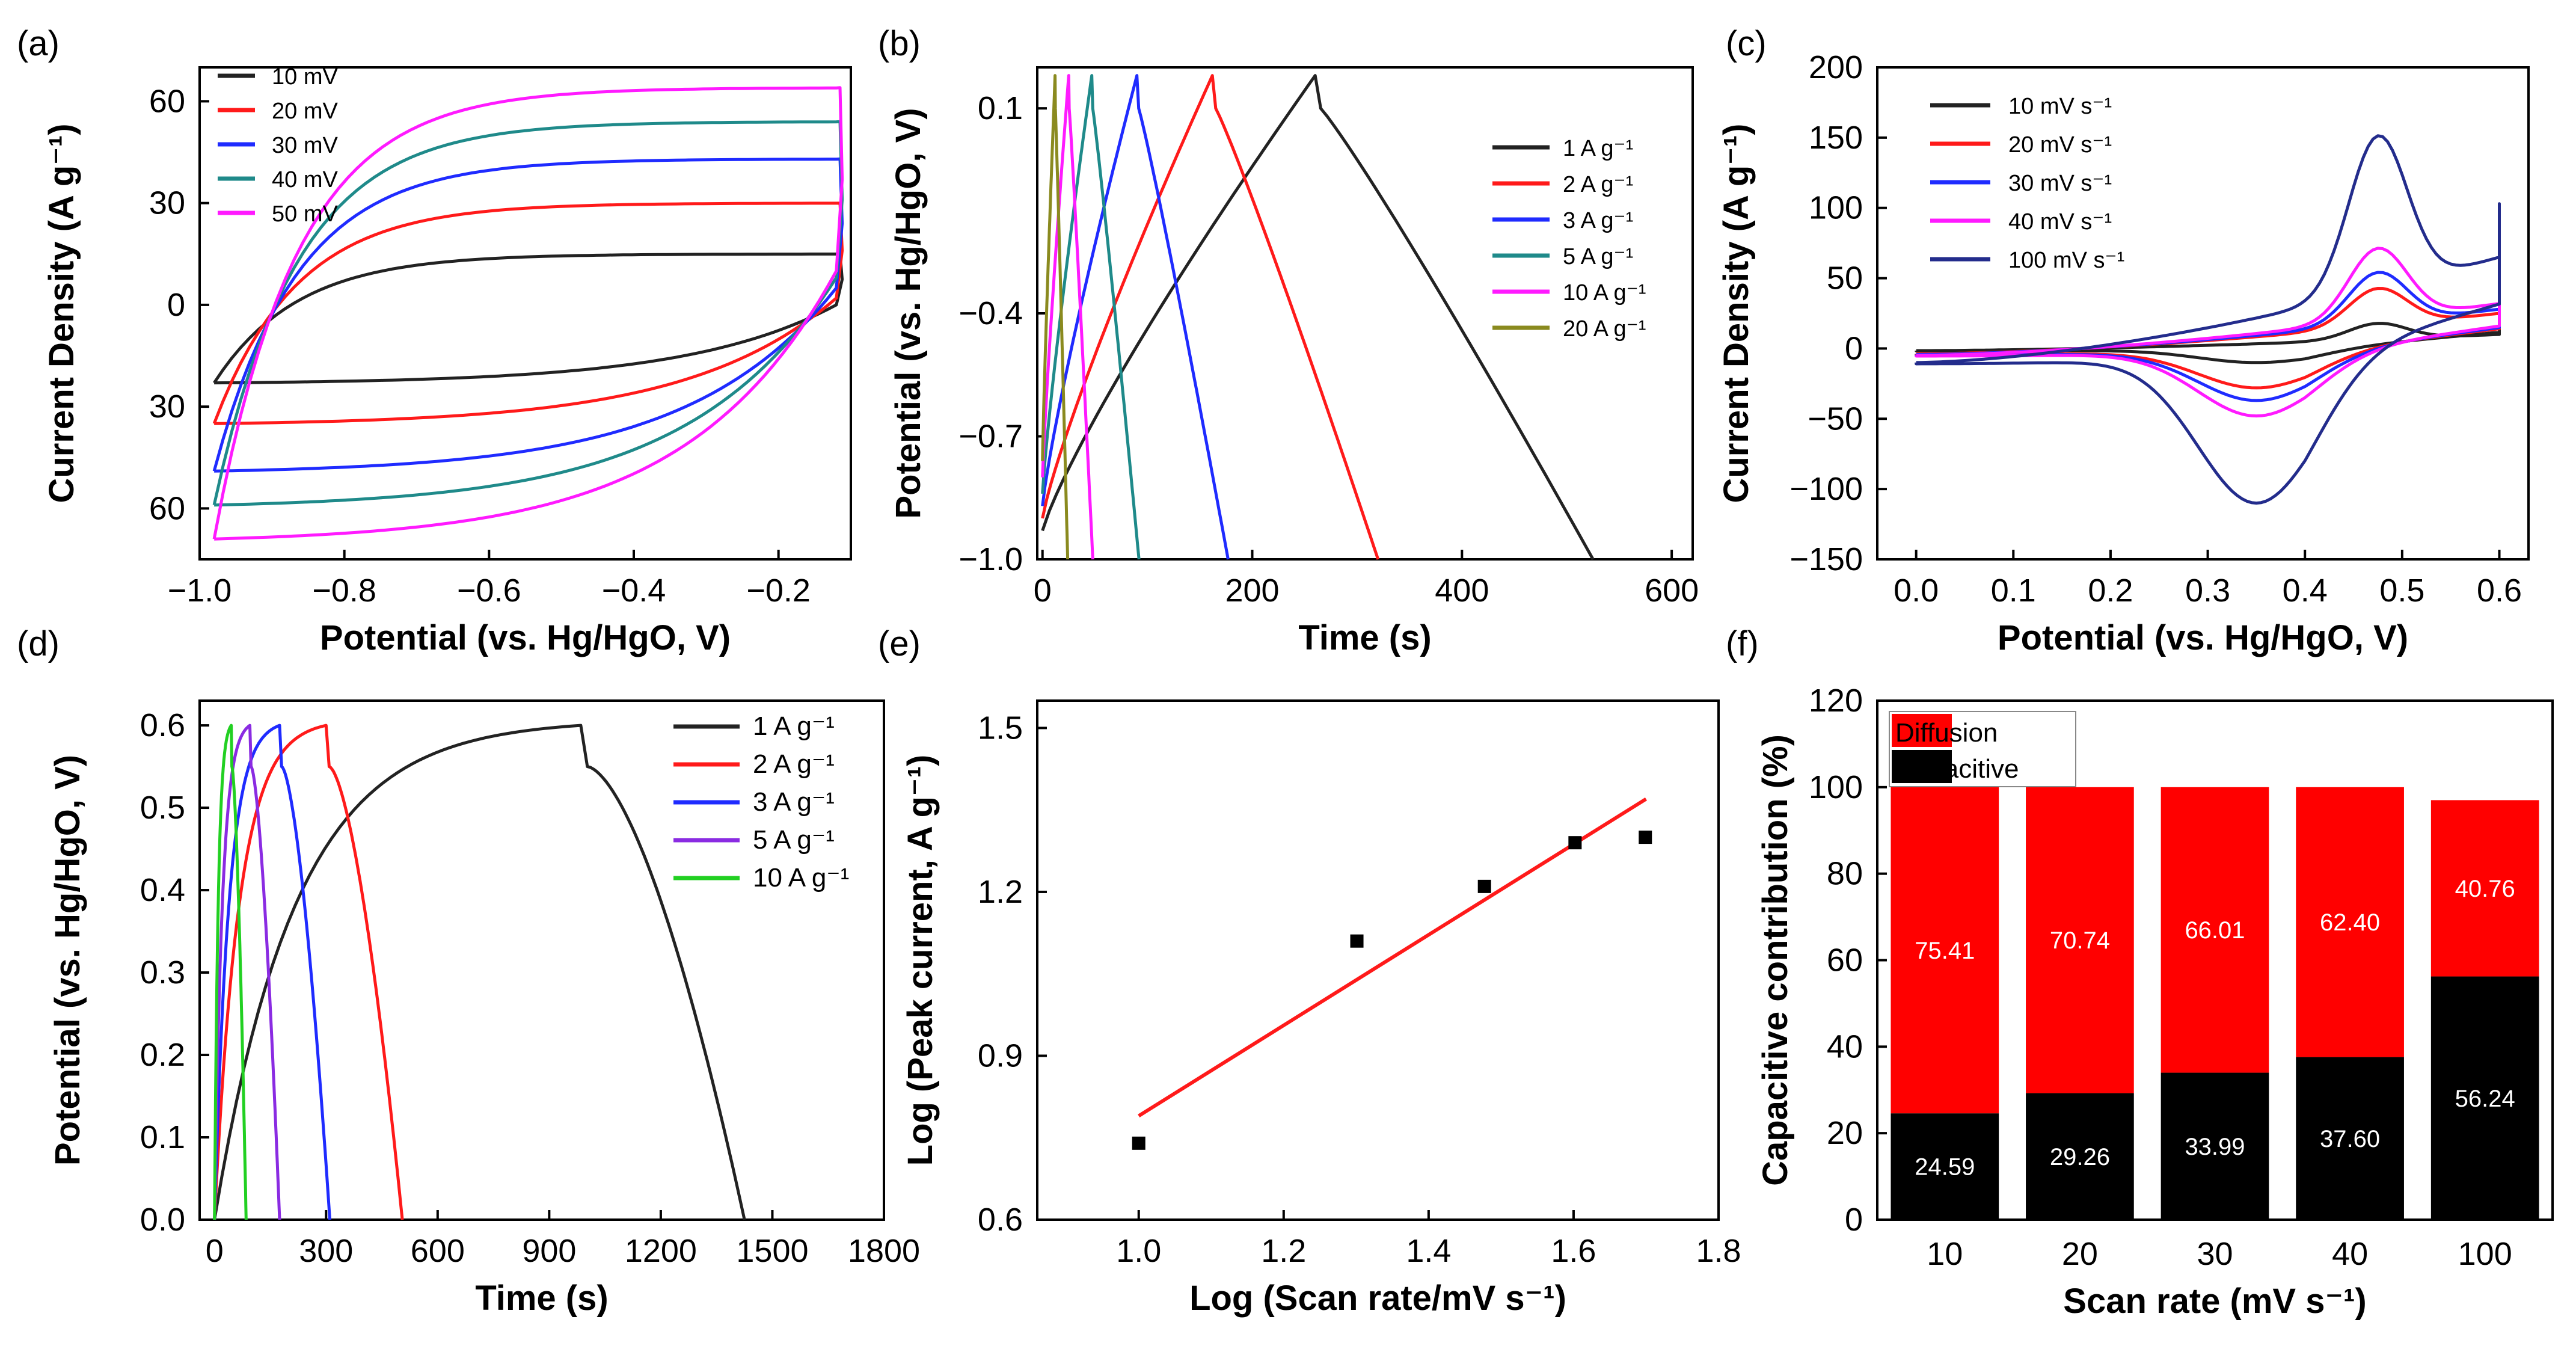 This screenshot has height=1349, width=2576. What do you see at coordinates (2499, 591) in the screenshot?
I see `x-tick-label: 0.6` at bounding box center [2499, 591].